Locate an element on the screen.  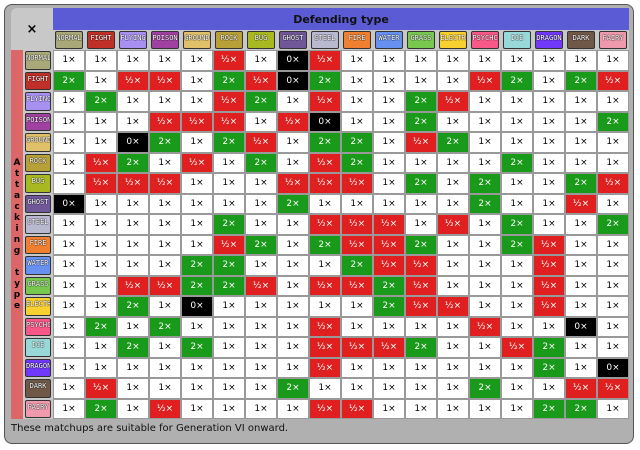
type-label: ELECTR is located at coordinates (453, 40).